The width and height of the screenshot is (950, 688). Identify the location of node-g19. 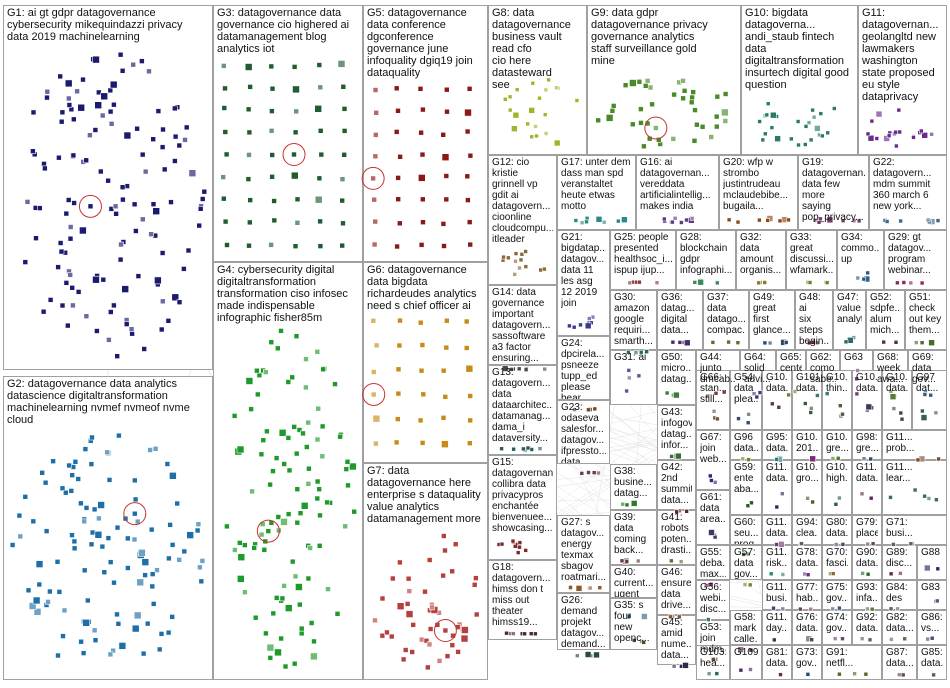
(815, 220).